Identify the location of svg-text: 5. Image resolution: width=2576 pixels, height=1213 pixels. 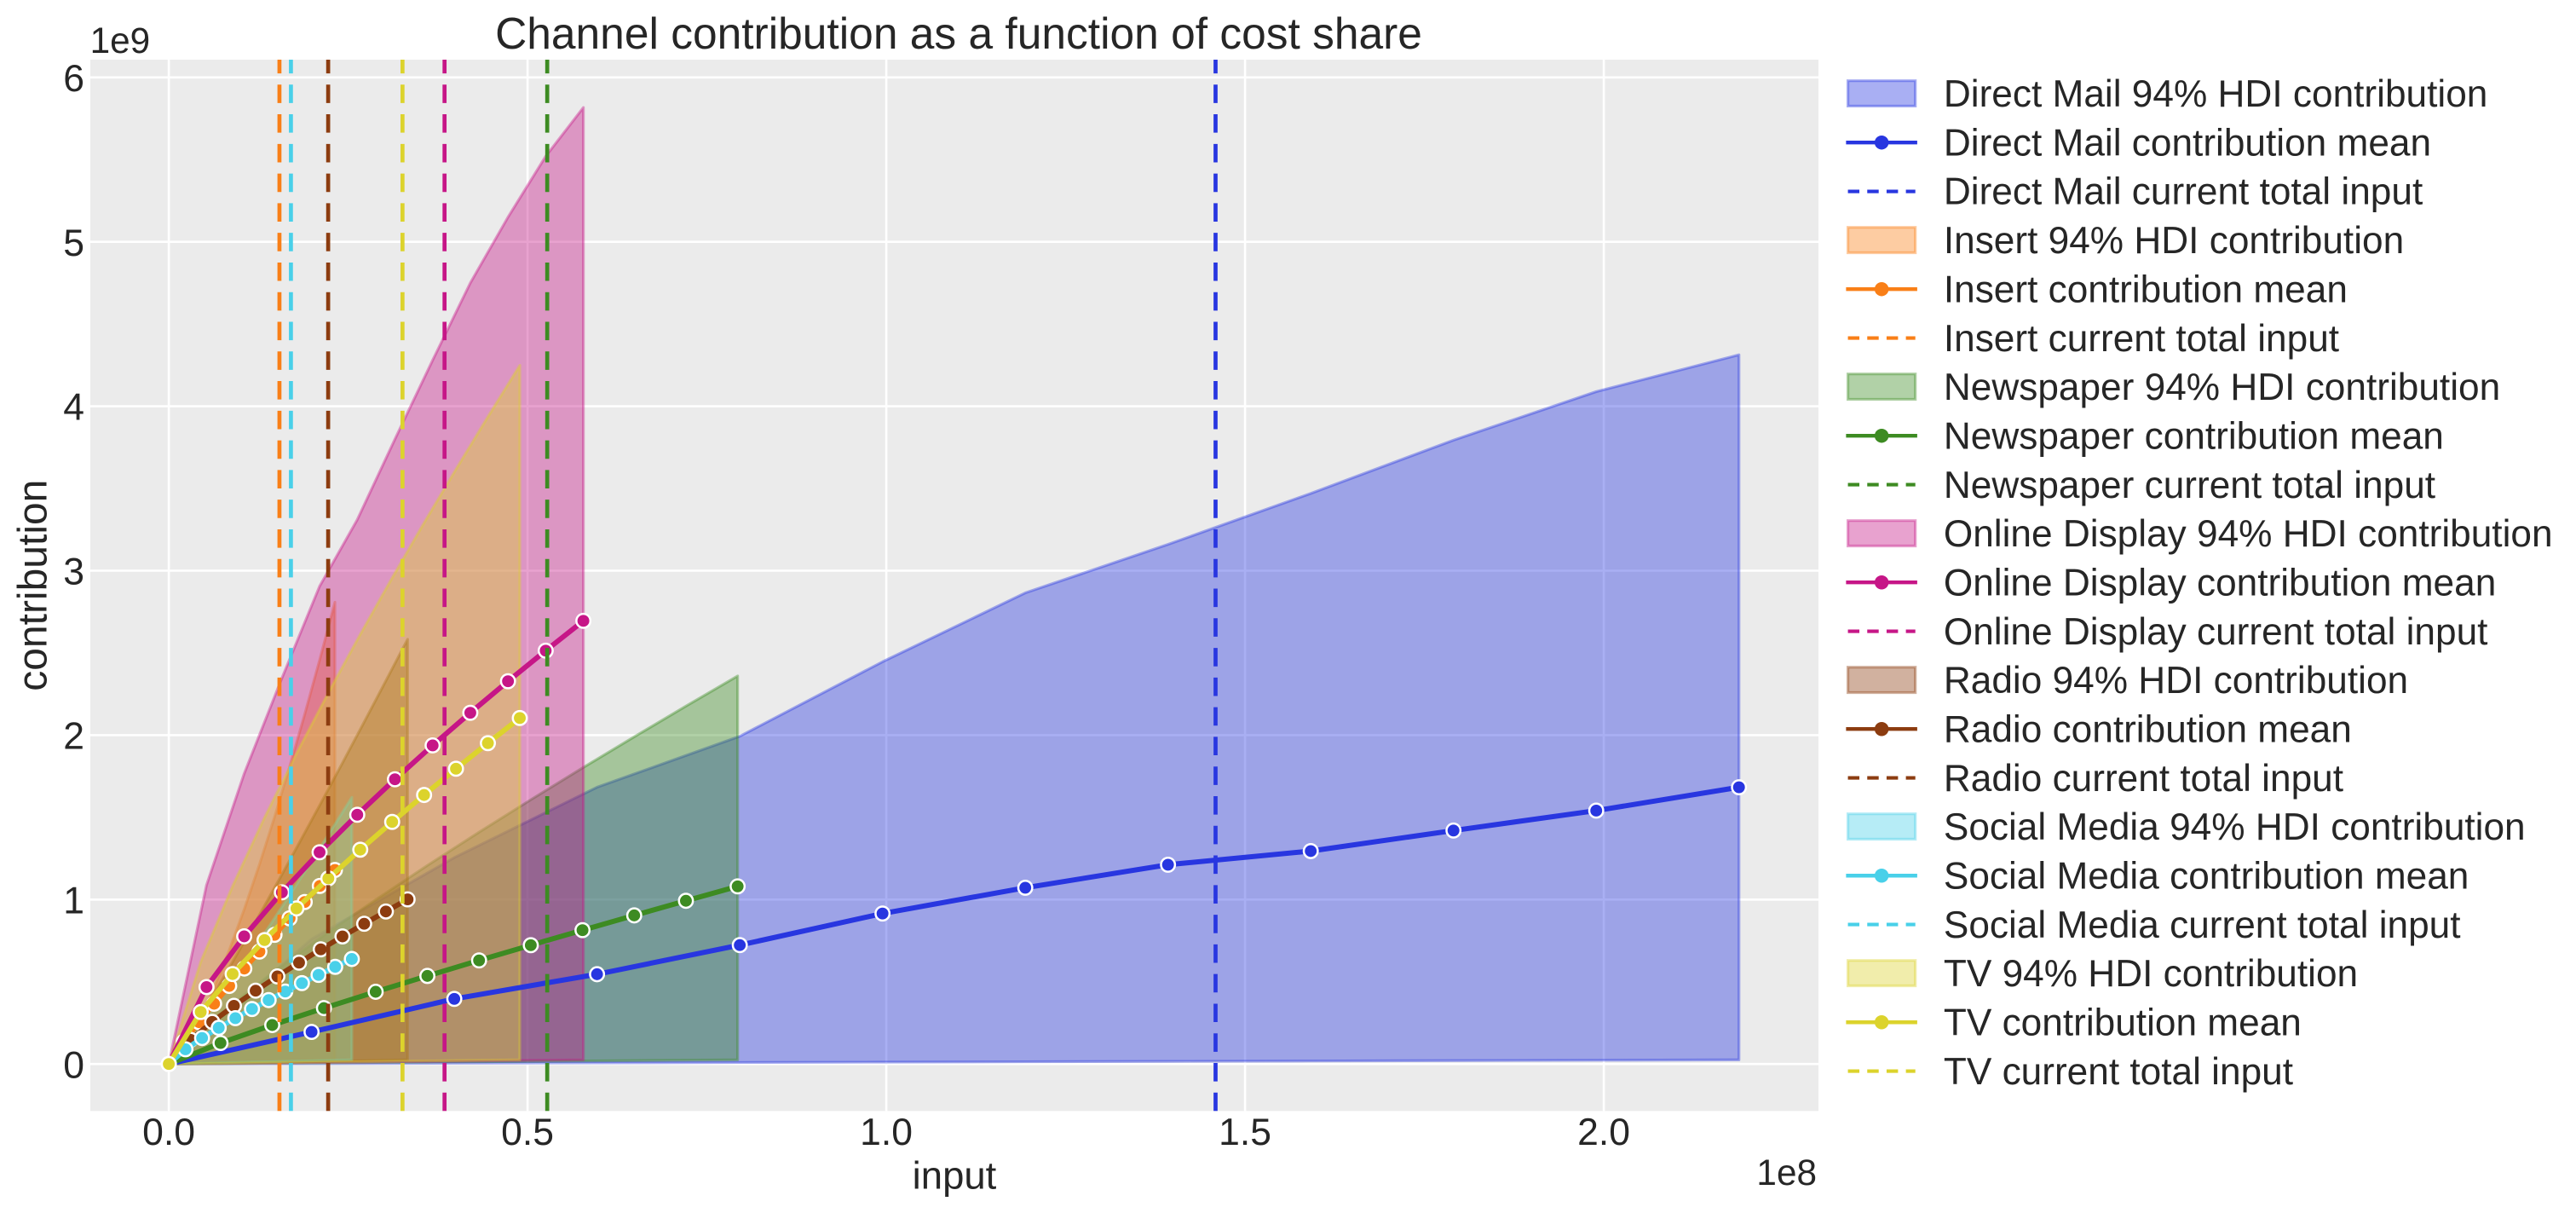
(73, 243).